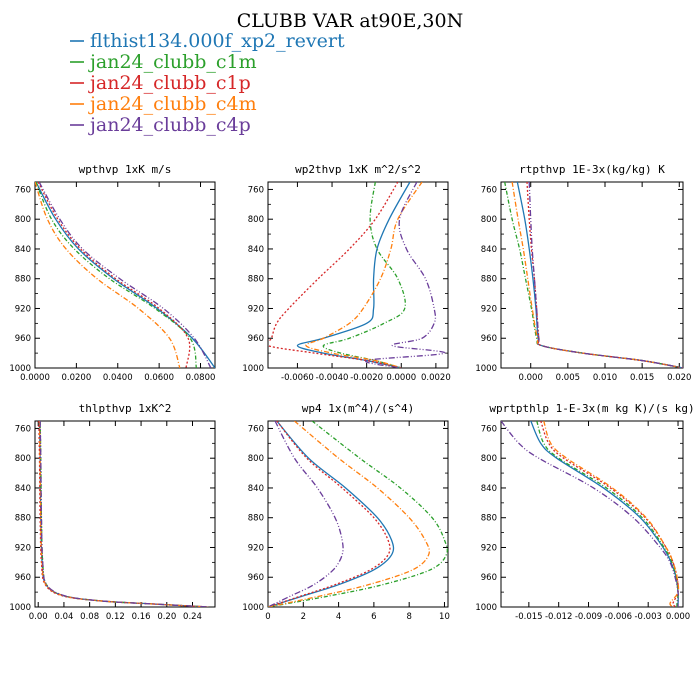  Describe the element at coordinates (528, 617) in the screenshot. I see `xtick-label-6-0: -0.015` at that location.